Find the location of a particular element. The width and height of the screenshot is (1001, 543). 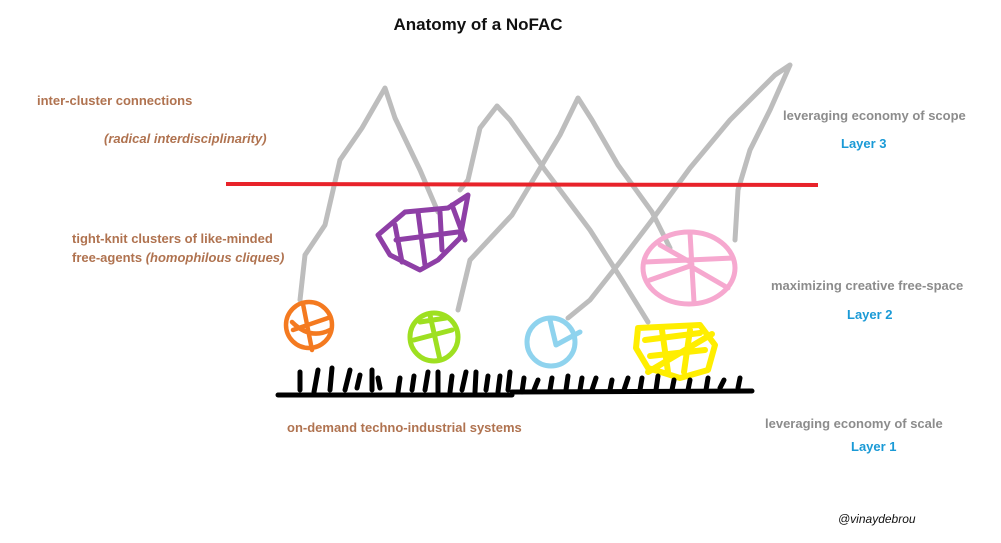

clusters-label-free-agents: free-agents is located at coordinates (109, 257).